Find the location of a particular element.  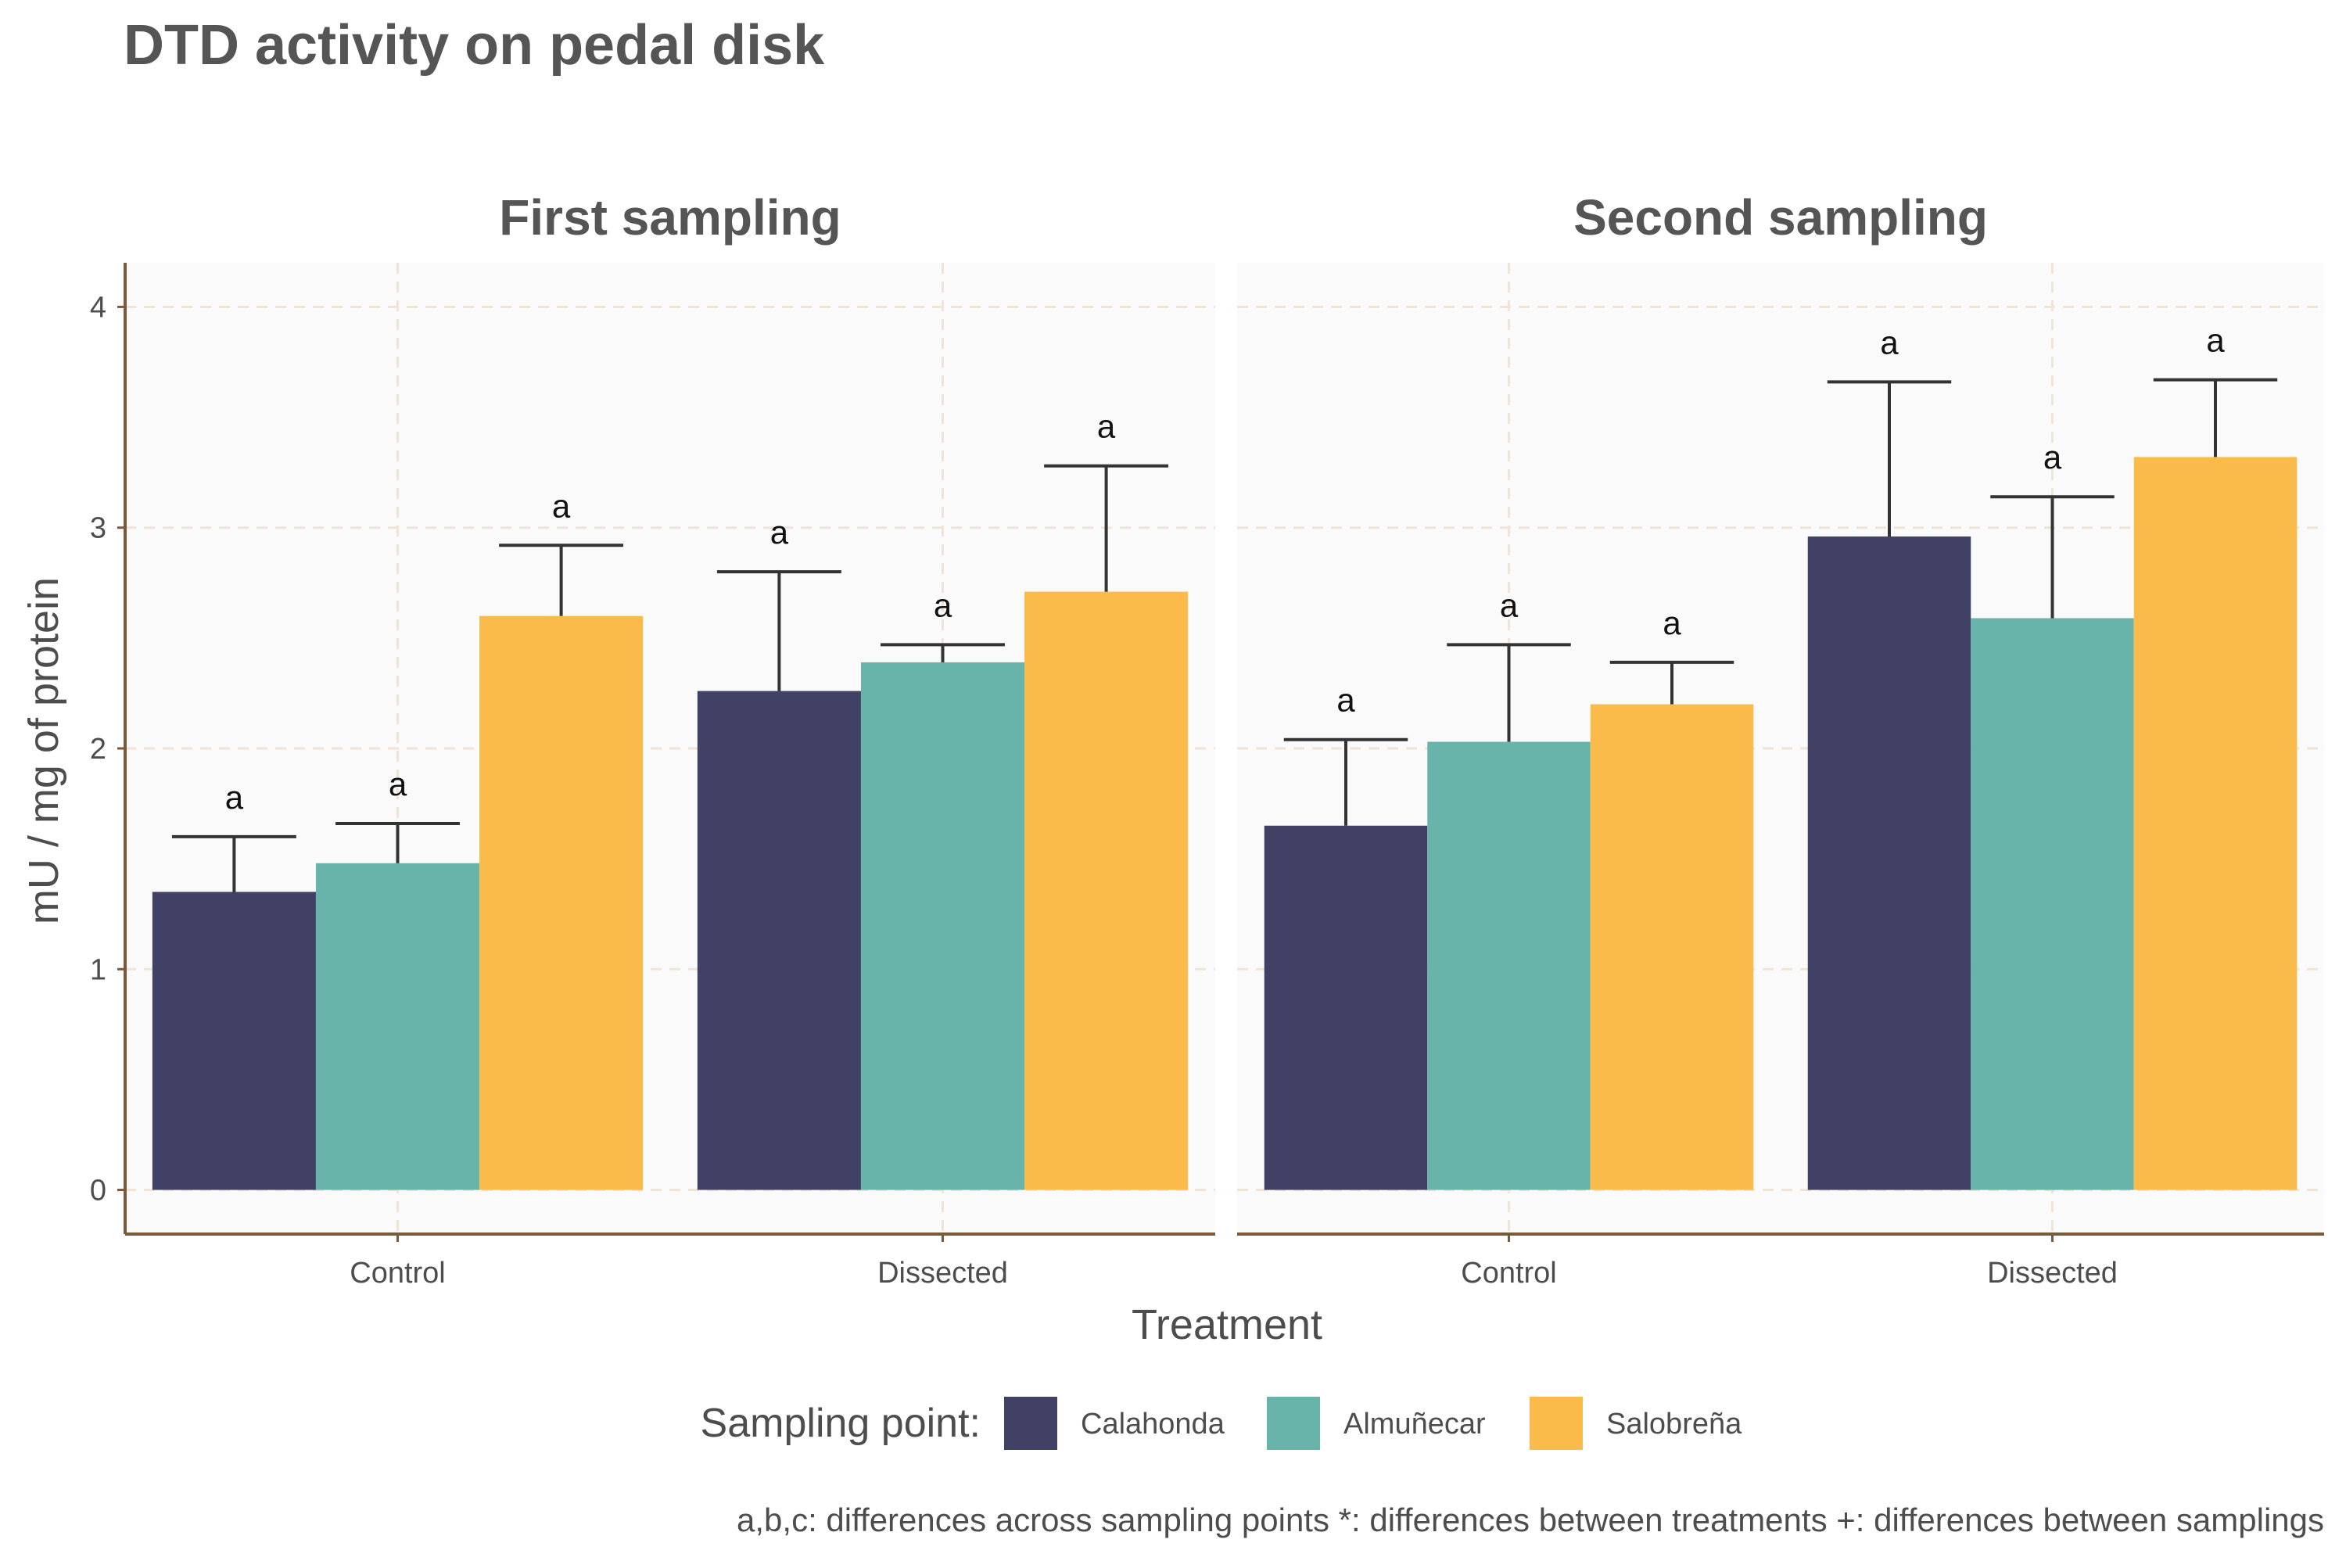

legend-key-calahonda is located at coordinates (1030, 1423).